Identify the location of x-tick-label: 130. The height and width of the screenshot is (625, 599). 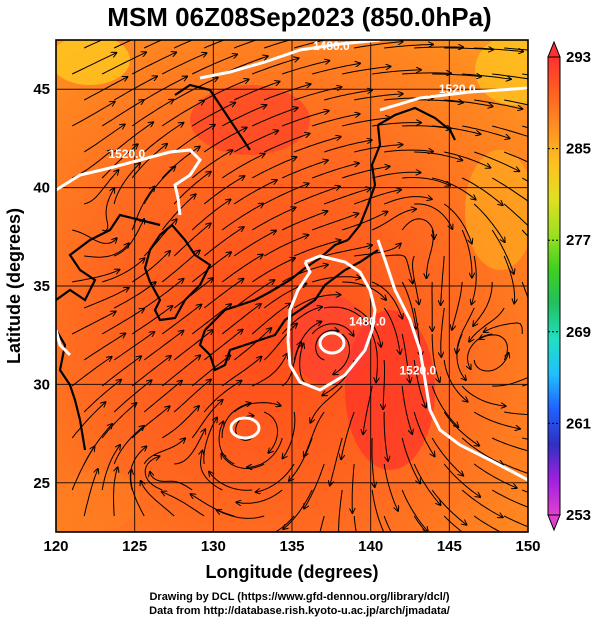
(213, 546).